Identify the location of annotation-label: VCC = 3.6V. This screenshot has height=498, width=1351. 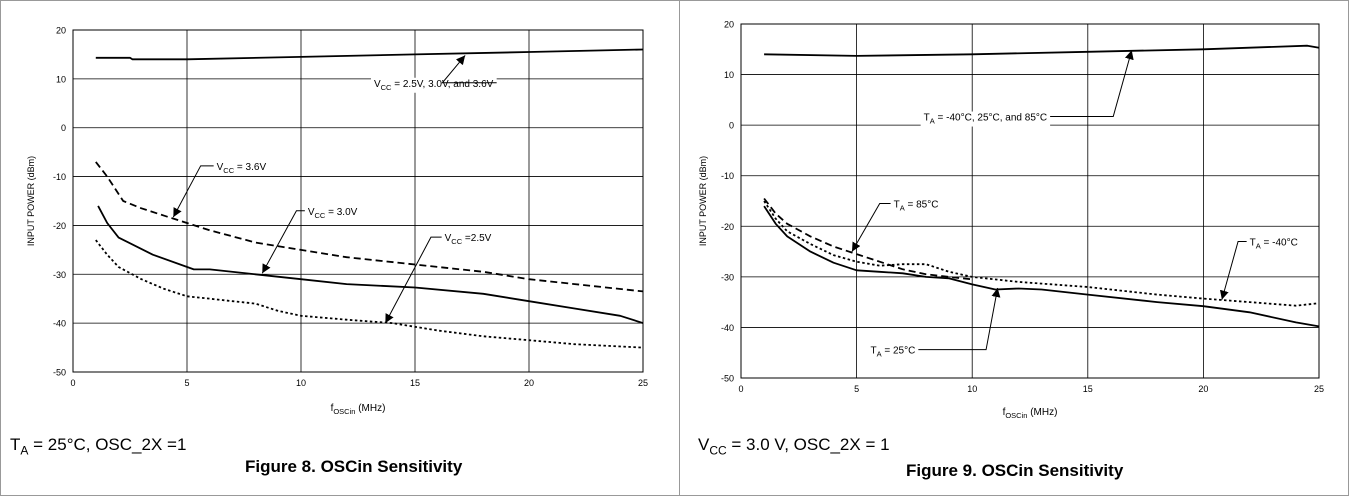
(242, 168).